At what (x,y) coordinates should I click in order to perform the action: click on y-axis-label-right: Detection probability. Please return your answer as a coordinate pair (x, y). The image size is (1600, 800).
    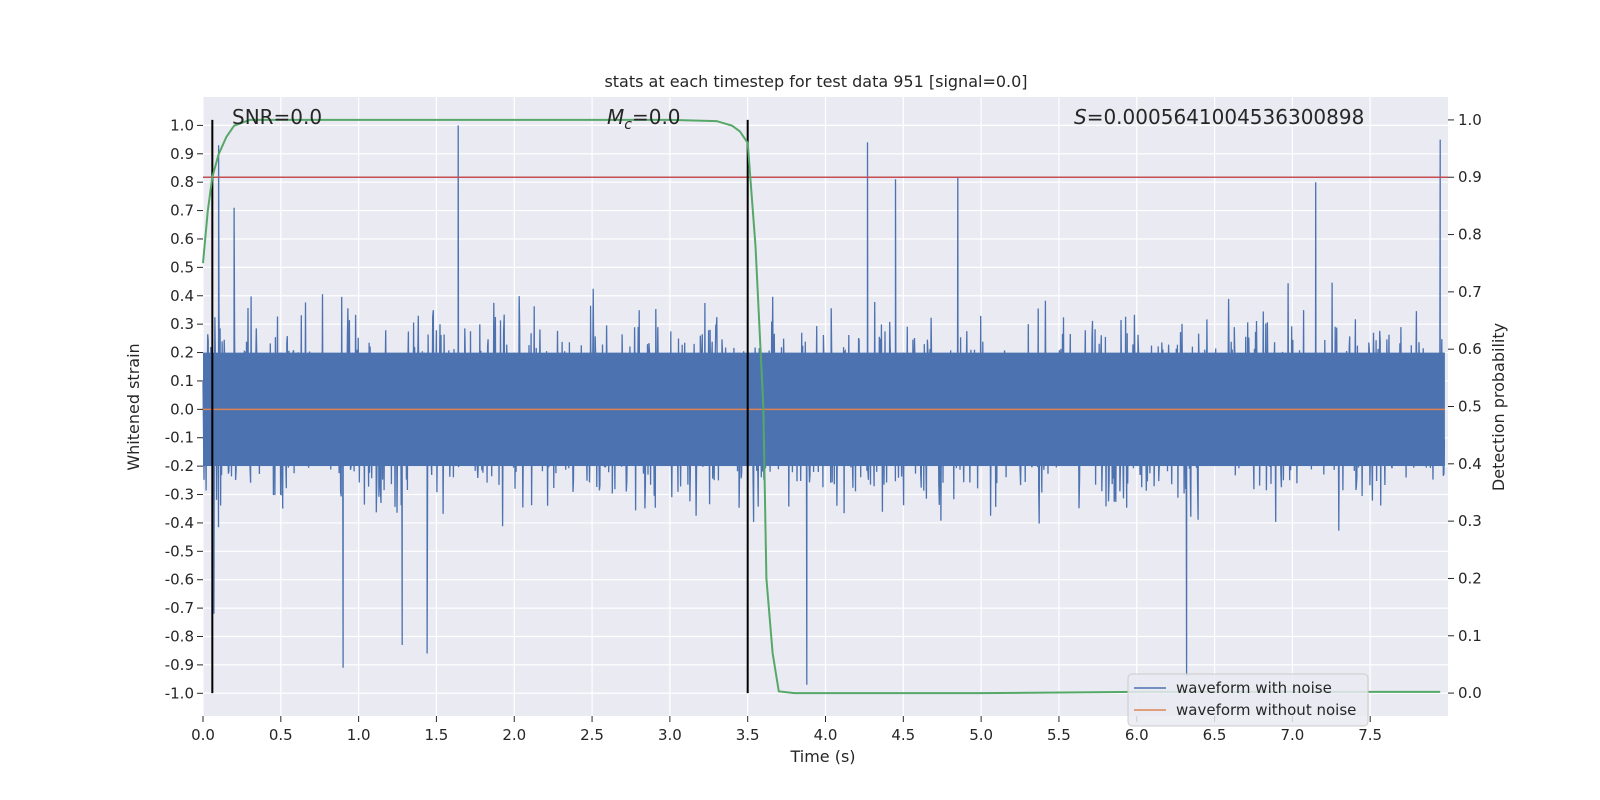
    Looking at the image, I should click on (1498, 407).